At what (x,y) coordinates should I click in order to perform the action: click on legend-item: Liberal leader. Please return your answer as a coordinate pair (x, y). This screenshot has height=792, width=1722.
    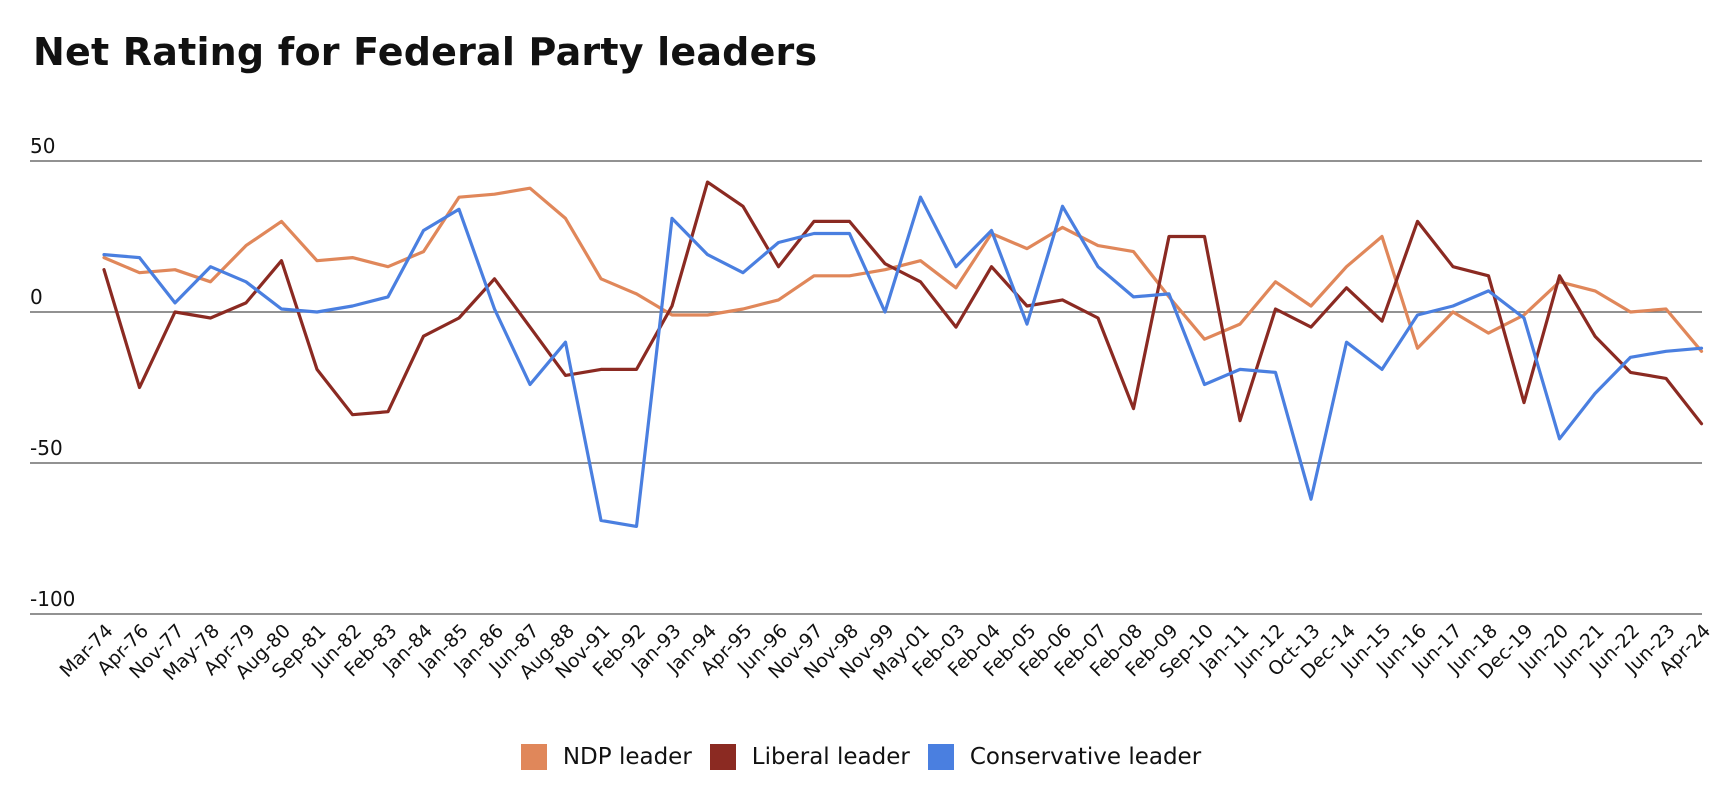
    Looking at the image, I should click on (809, 757).